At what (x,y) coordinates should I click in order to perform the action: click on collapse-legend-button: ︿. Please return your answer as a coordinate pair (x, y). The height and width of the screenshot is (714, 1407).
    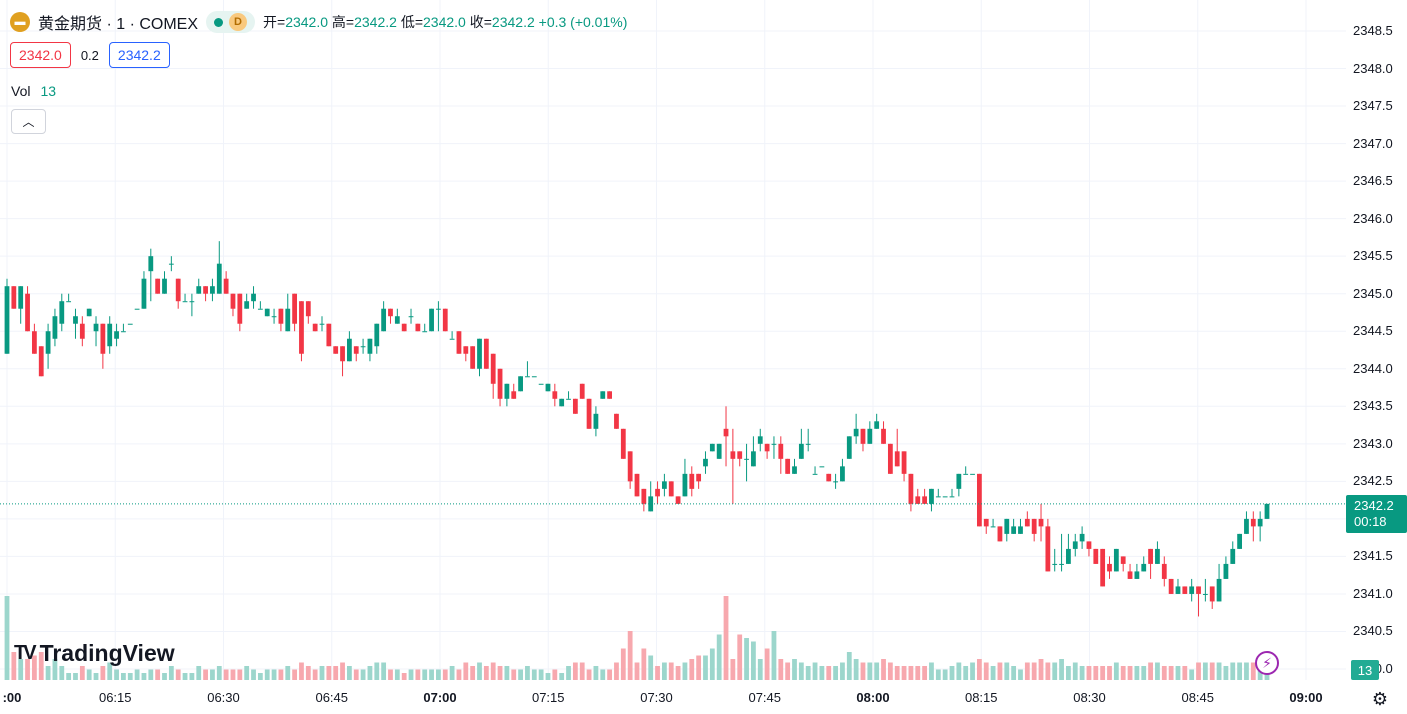
    Looking at the image, I should click on (28, 121).